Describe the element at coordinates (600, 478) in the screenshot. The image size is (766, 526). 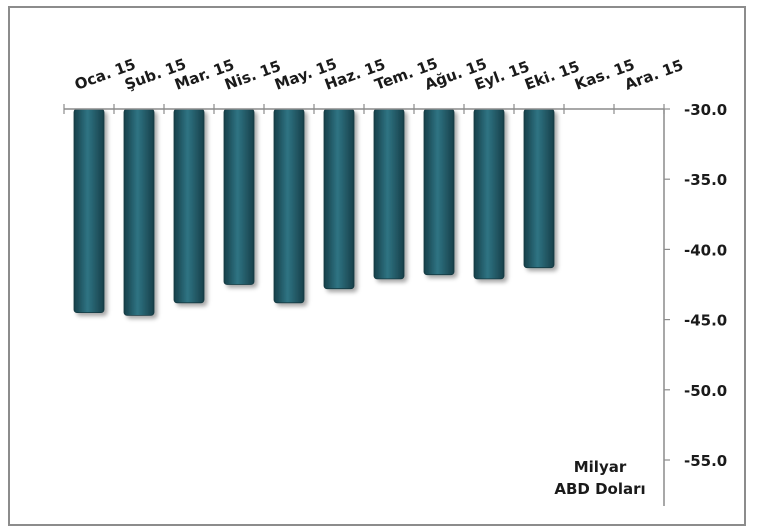
I see `unit-label: Milyar ABD Doları` at that location.